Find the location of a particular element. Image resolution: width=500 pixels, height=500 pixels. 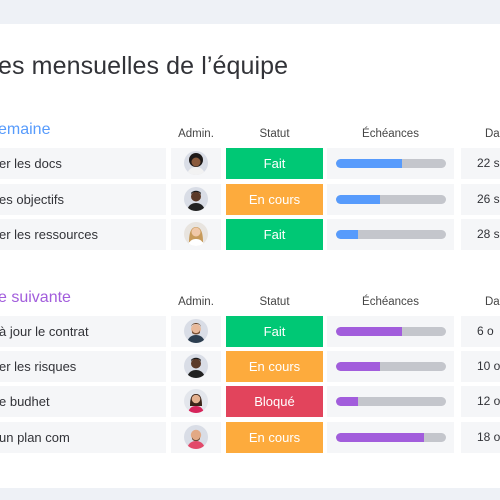

date-value: 22 se is located at coordinates (488, 163).